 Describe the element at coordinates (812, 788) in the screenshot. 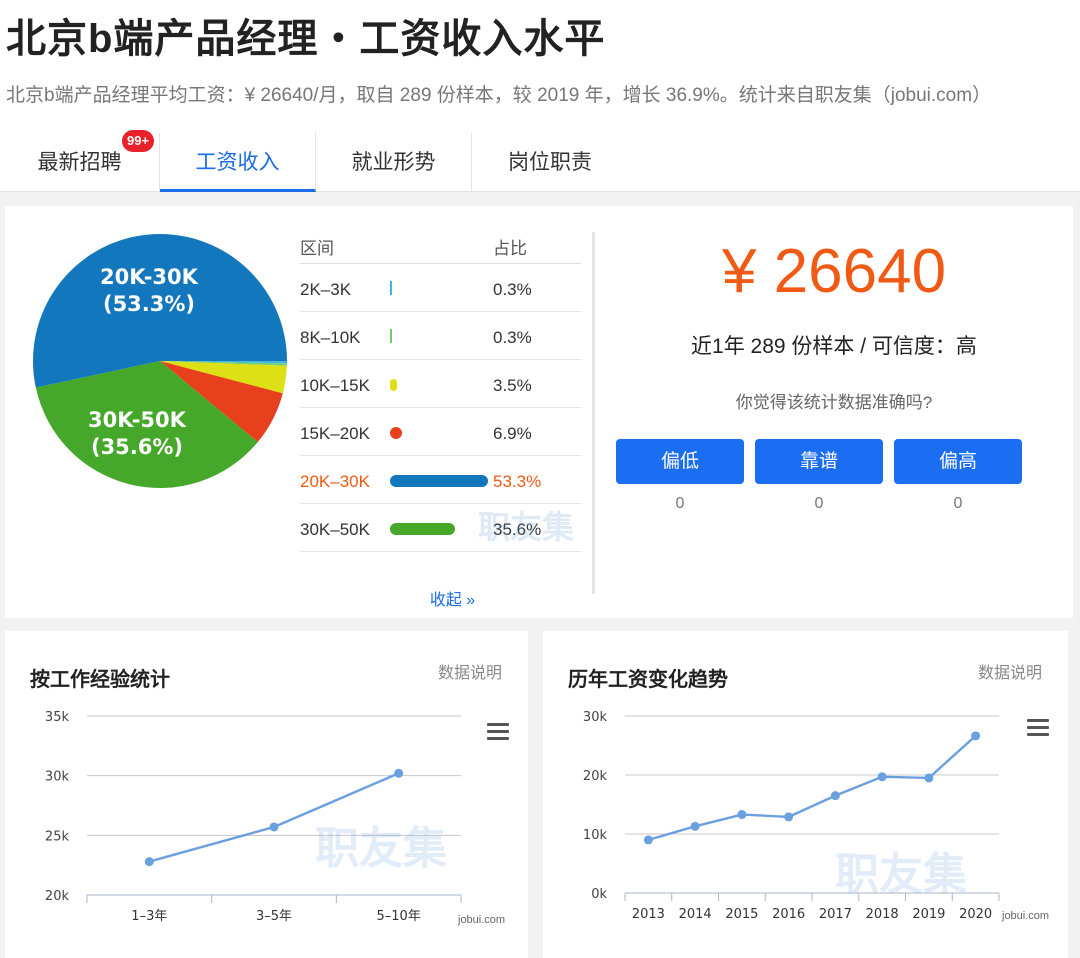

I see `series-line` at that location.